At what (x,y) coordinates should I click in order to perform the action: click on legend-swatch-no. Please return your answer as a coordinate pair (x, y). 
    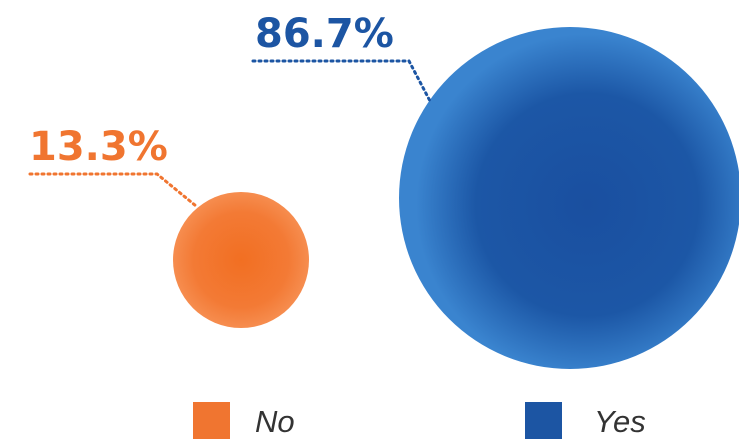
    Looking at the image, I should click on (211, 420).